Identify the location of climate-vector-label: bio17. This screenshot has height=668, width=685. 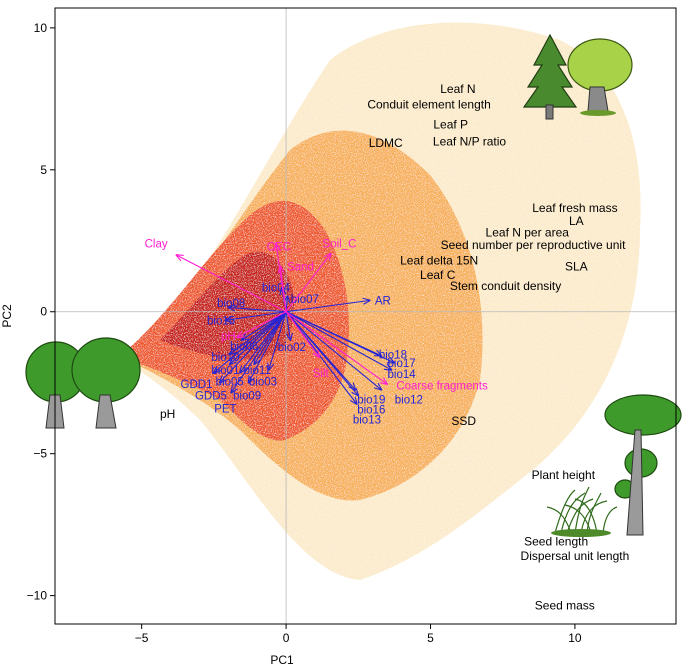
(402, 364).